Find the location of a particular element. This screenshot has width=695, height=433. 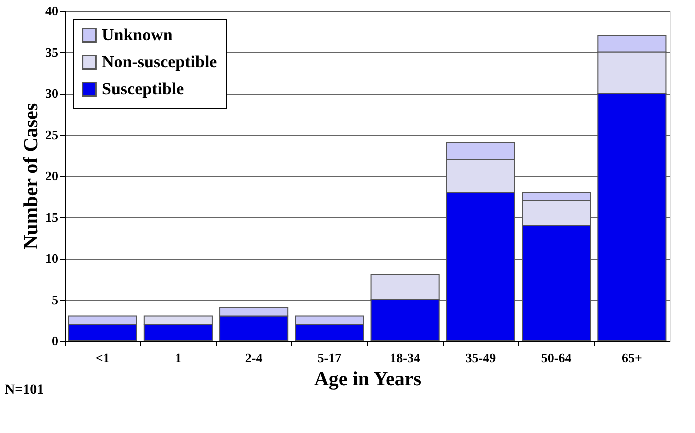

x-tick-label: 65+ is located at coordinates (632, 358).